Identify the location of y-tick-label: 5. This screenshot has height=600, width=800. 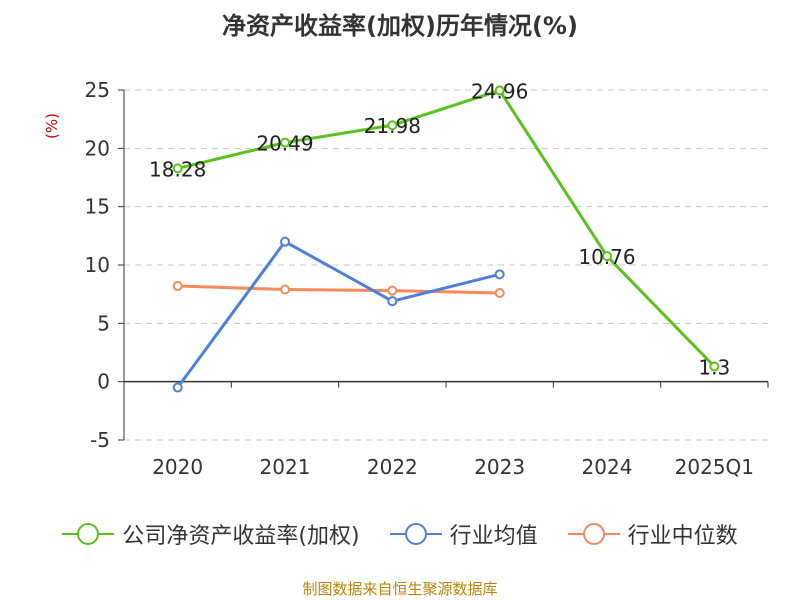
(103, 323).